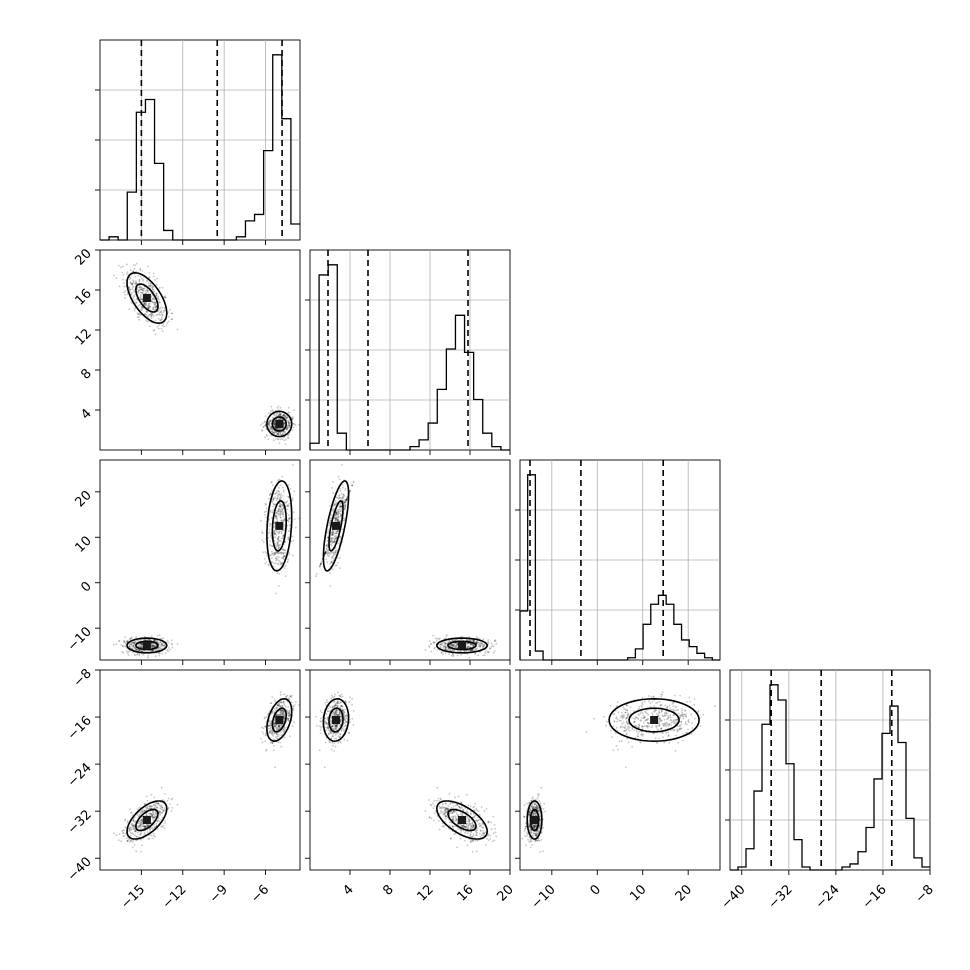 This screenshot has height=970, width=970. Describe the element at coordinates (406, 772) in the screenshot. I see `scatter-points` at that location.